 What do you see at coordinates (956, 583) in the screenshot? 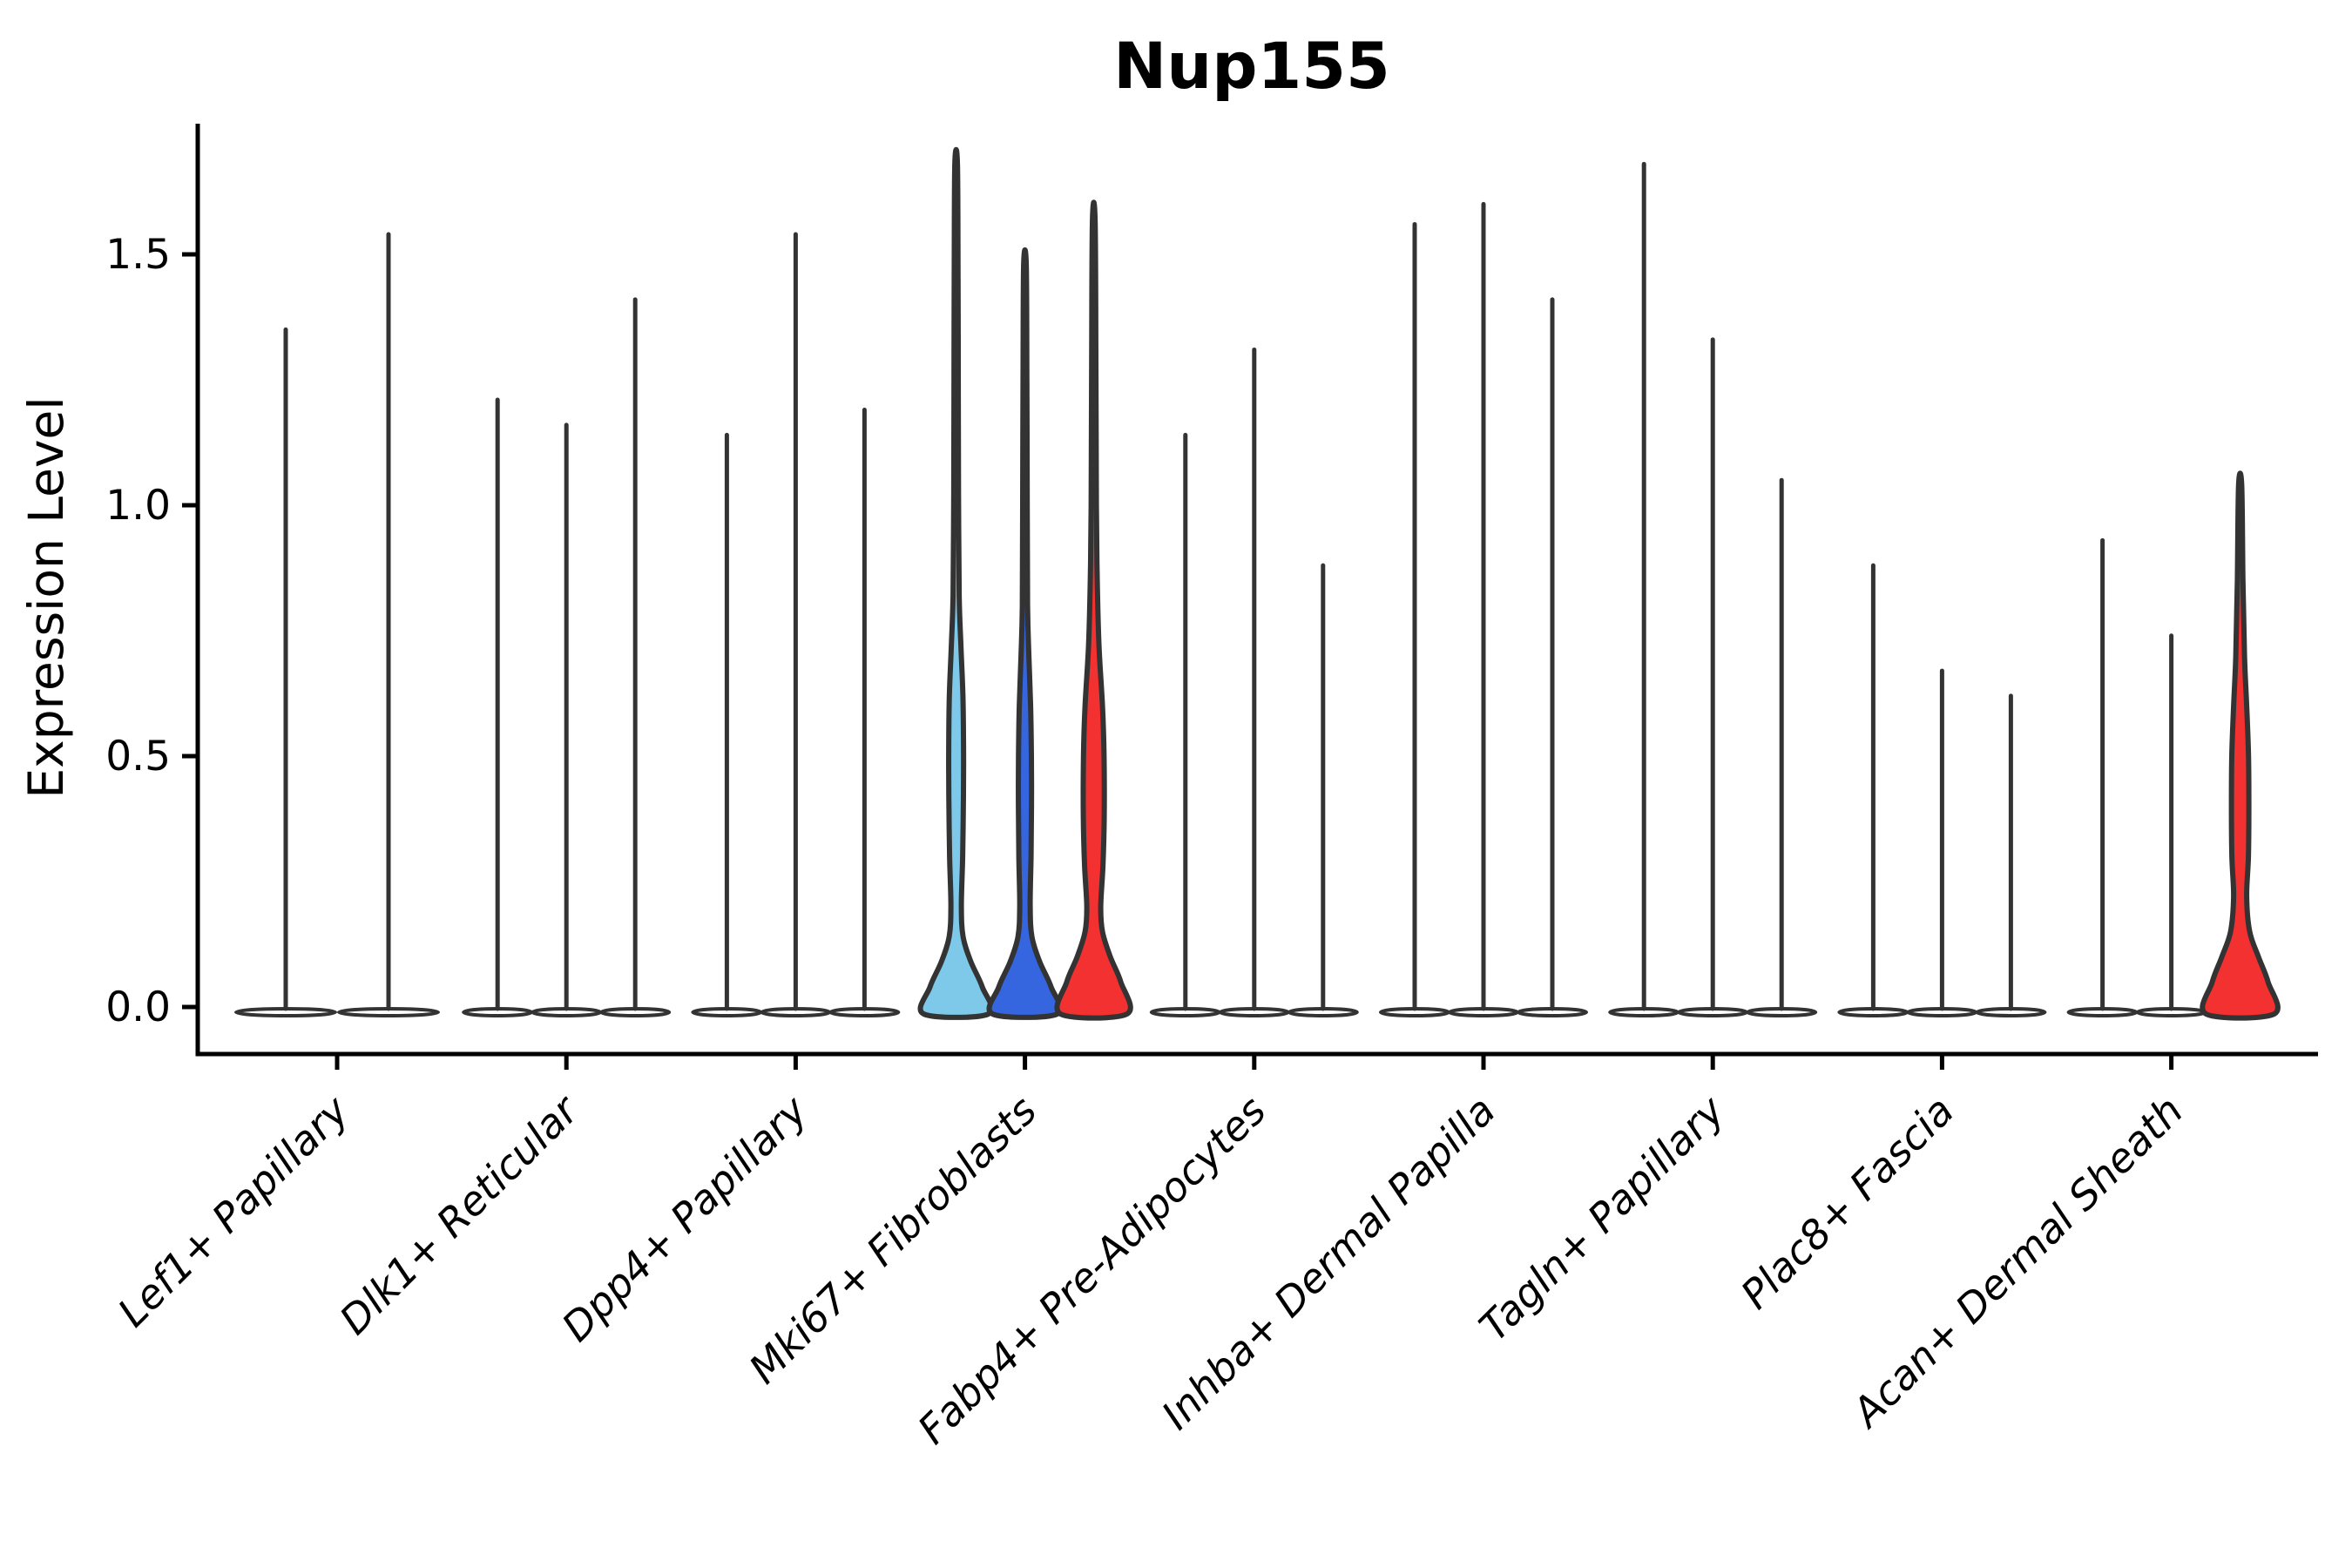
I see `violin-mki67-fibroblasts-g1` at bounding box center [956, 583].